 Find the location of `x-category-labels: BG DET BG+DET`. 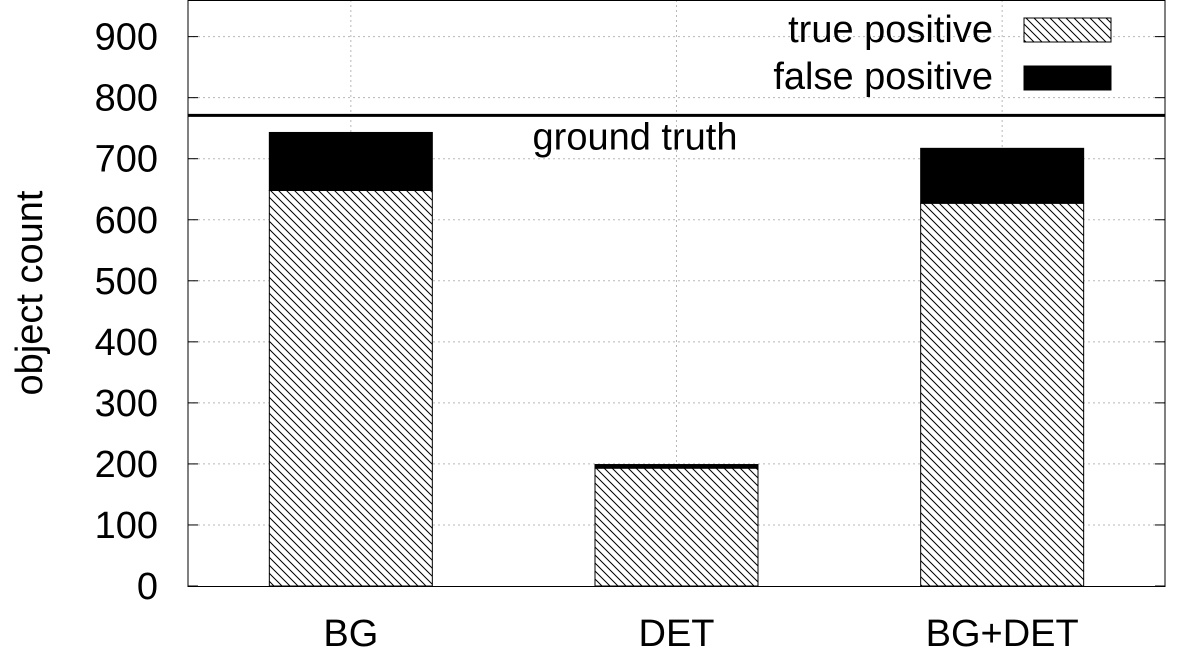

x-category-labels: BG DET BG+DET is located at coordinates (700, 631).